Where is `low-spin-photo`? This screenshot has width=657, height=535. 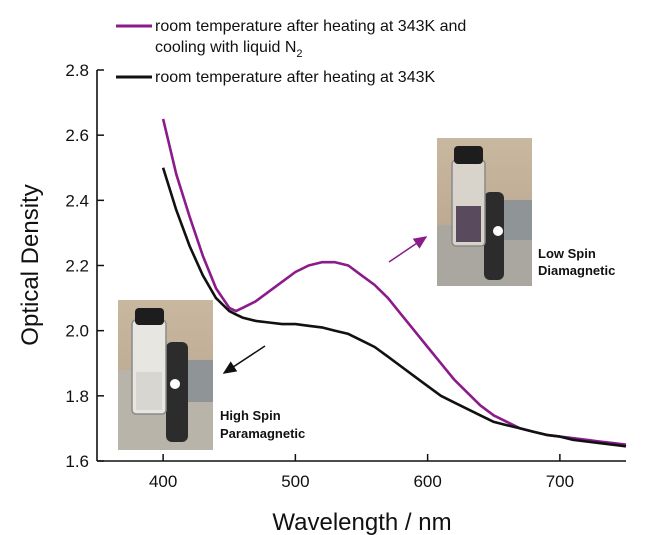 low-spin-photo is located at coordinates (484, 212).